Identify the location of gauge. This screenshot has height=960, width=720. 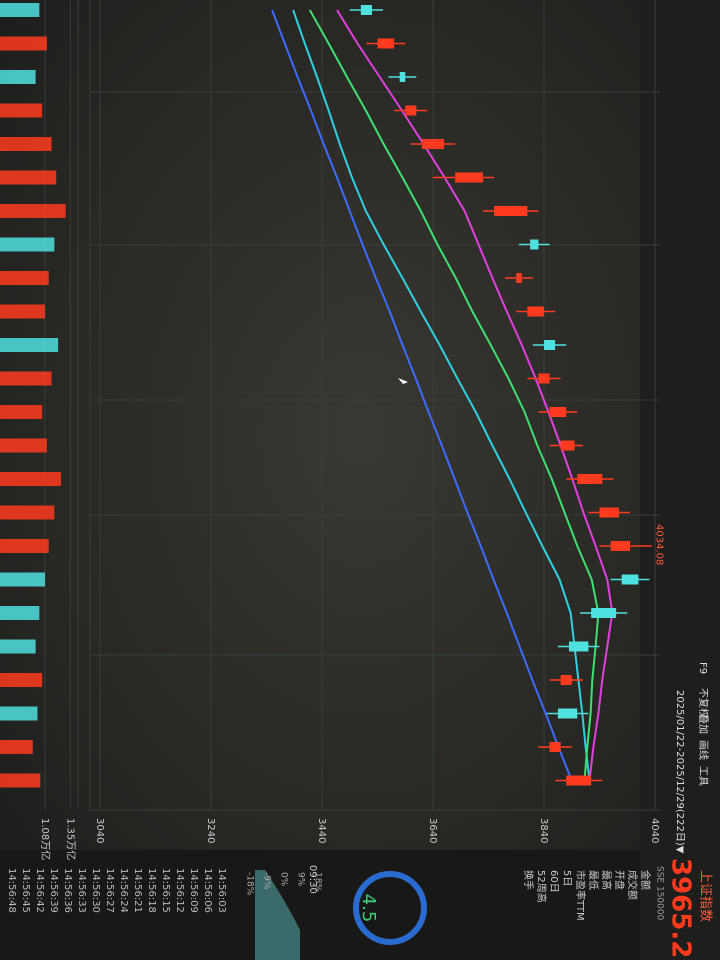
(390, 908).